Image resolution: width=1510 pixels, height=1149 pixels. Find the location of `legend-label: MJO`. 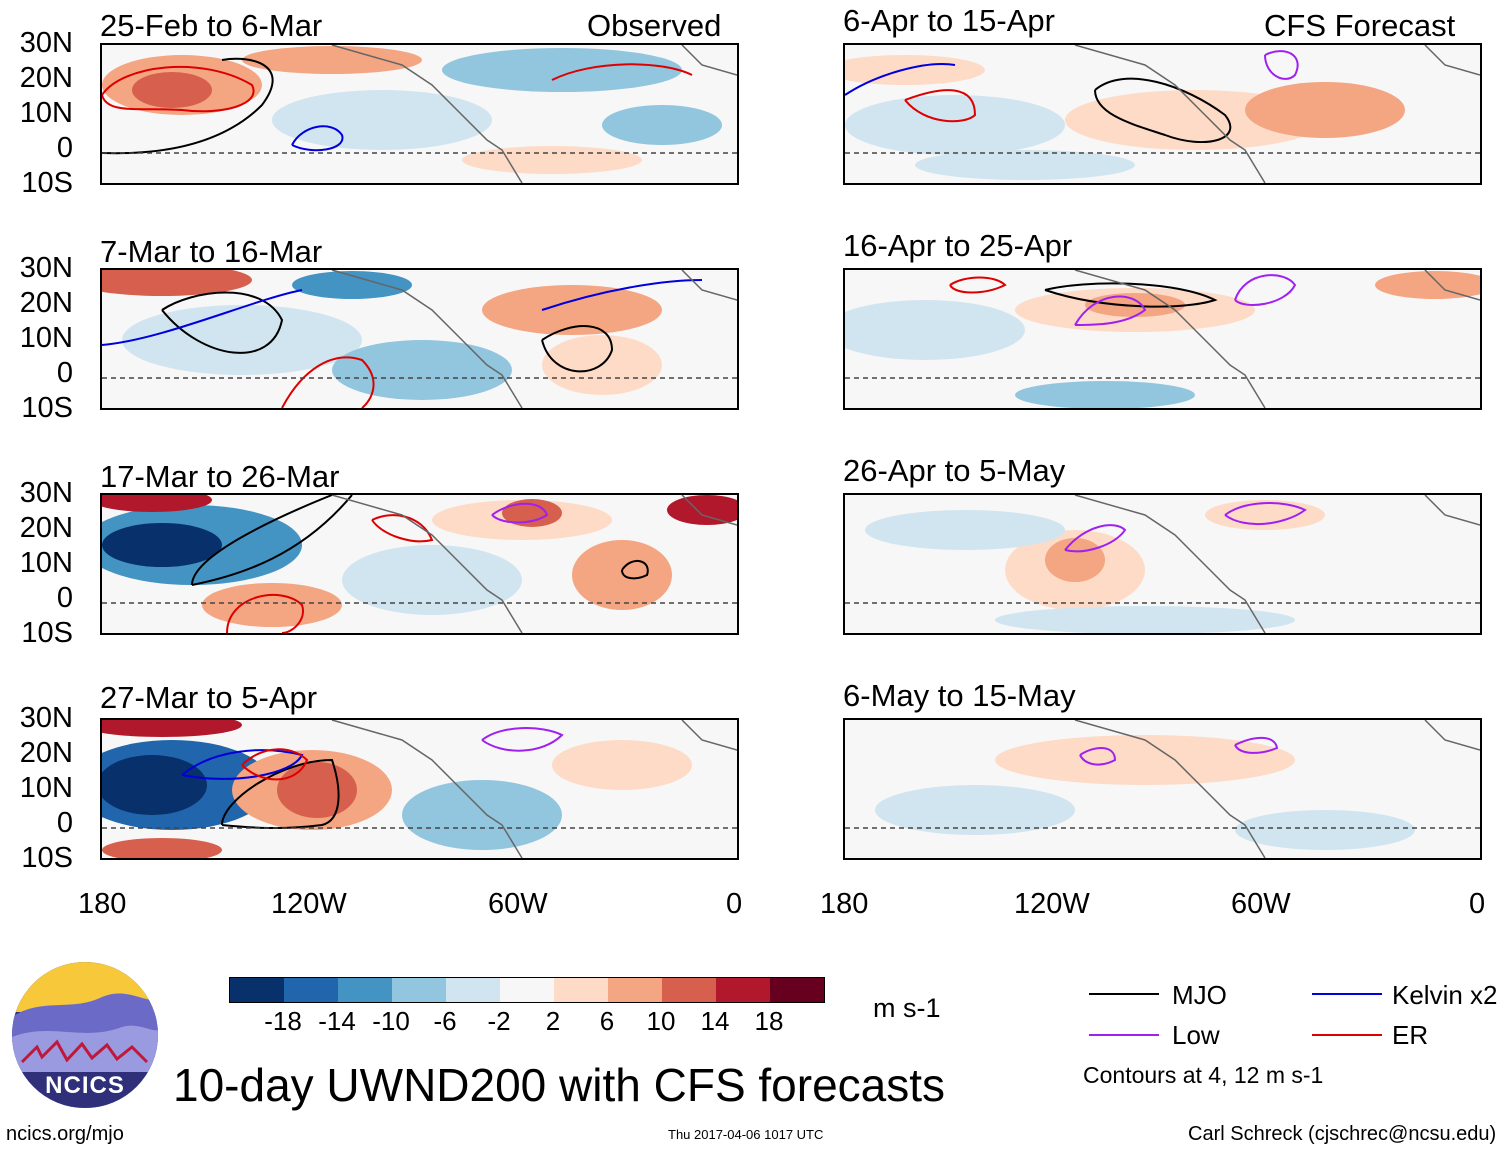

legend-label: MJO is located at coordinates (1199, 995).